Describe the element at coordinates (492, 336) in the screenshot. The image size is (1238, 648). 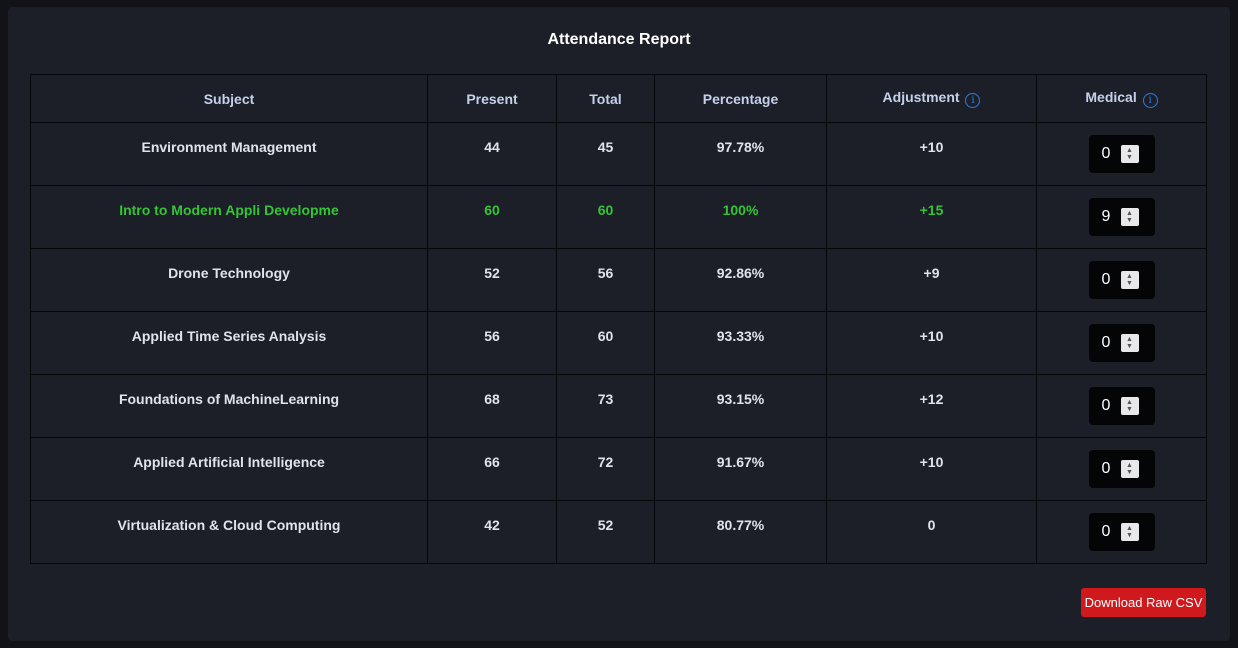
I see `present-cell: 56` at that location.